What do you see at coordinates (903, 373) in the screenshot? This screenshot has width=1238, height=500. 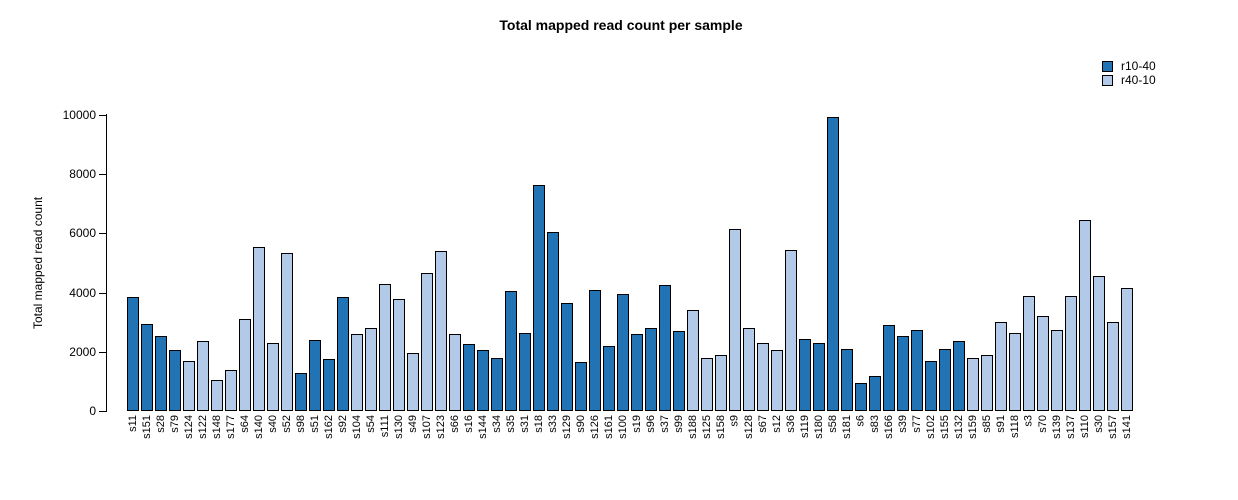 I see `bar-s39` at bounding box center [903, 373].